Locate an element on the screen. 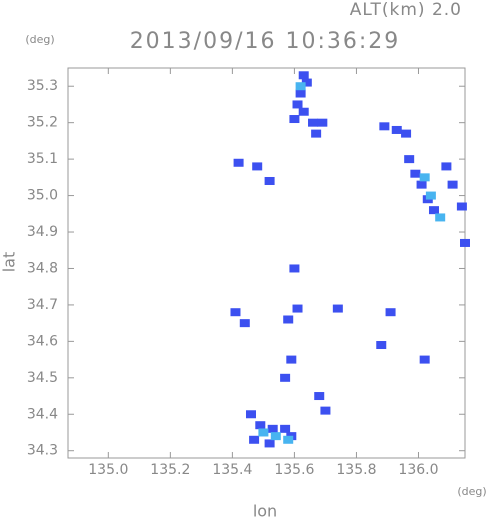  subtitle: ALT(km) 2.0 is located at coordinates (406, 10).